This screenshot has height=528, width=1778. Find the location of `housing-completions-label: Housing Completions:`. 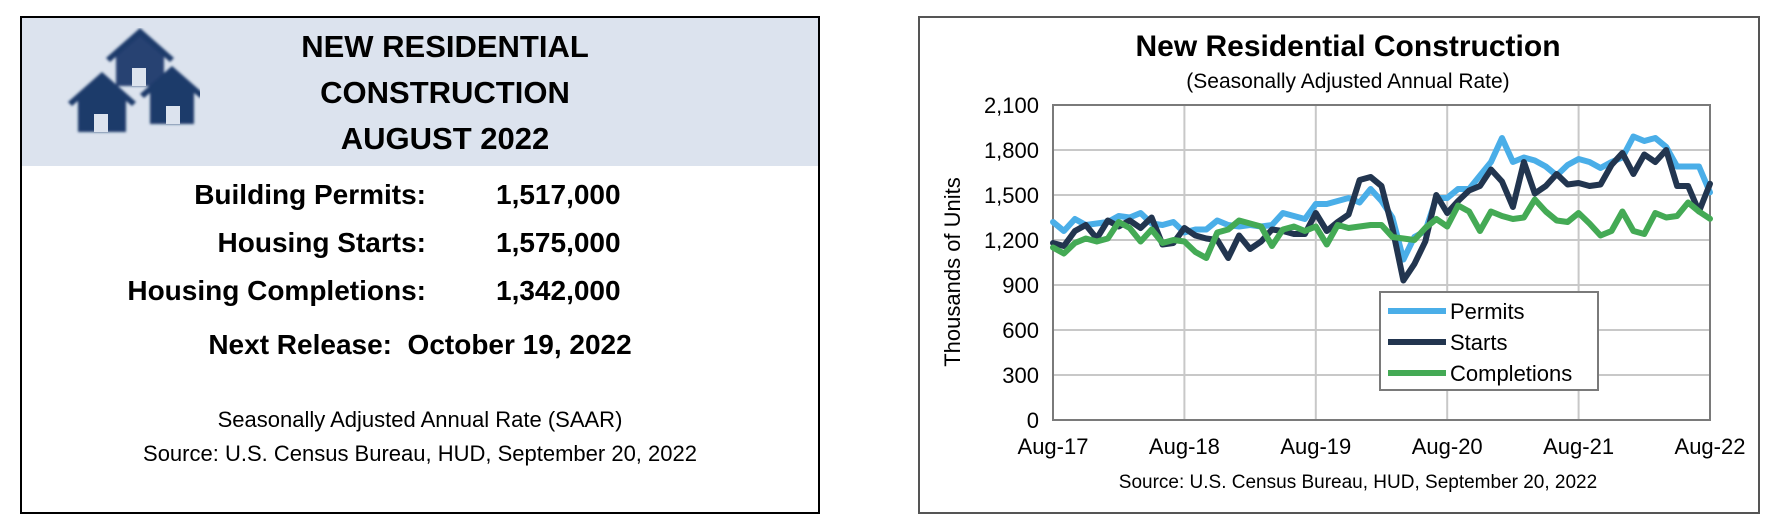

housing-completions-label: Housing Completions: is located at coordinates (276, 290).